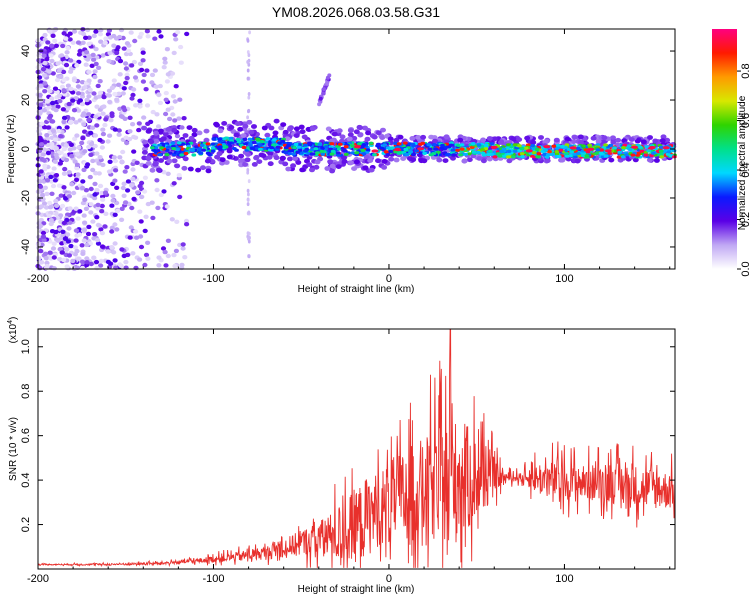  Describe the element at coordinates (11, 149) in the screenshot. I see `spectrogram-ylabel: Frequency (Hz)` at that location.